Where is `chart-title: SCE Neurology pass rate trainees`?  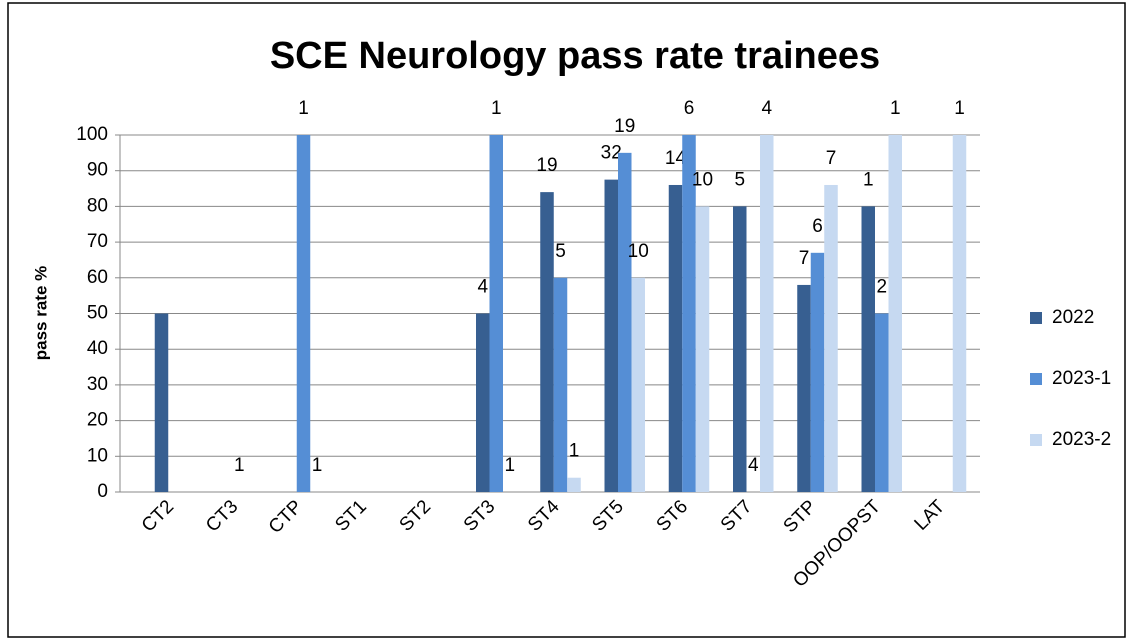
chart-title: SCE Neurology pass rate trainees is located at coordinates (575, 56).